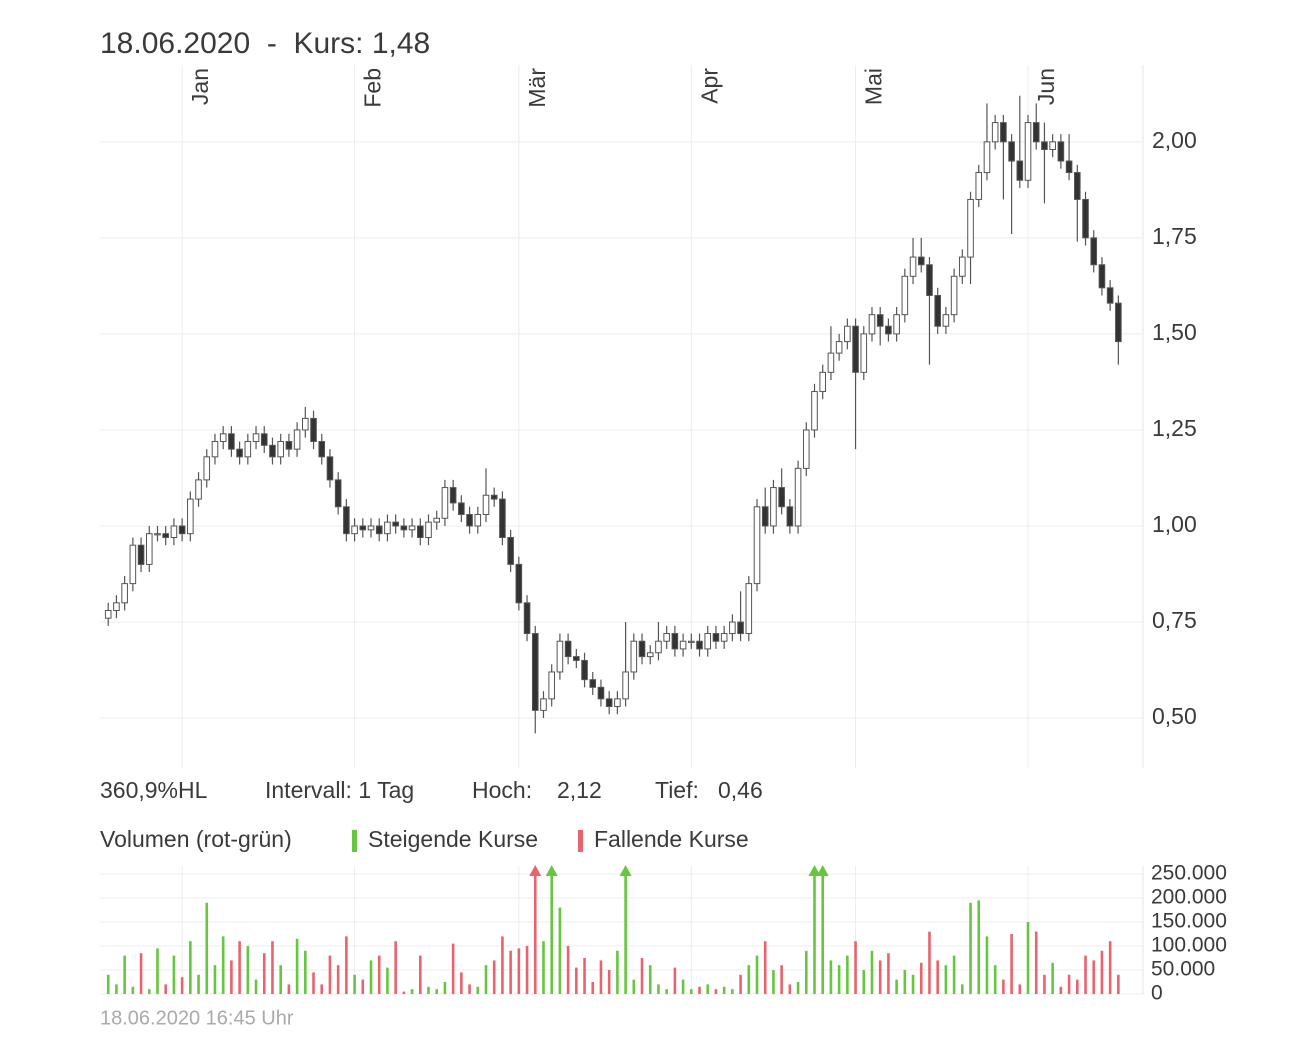 The width and height of the screenshot is (1302, 1050). I want to click on y-tick-label: 200.000, so click(1189, 897).